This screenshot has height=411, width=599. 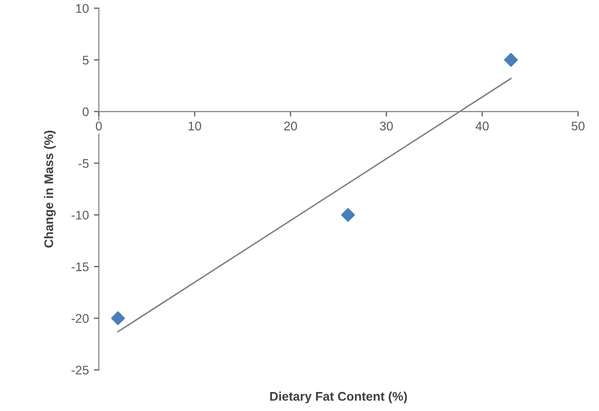 I want to click on y-tick-label: -25, so click(x=80, y=370).